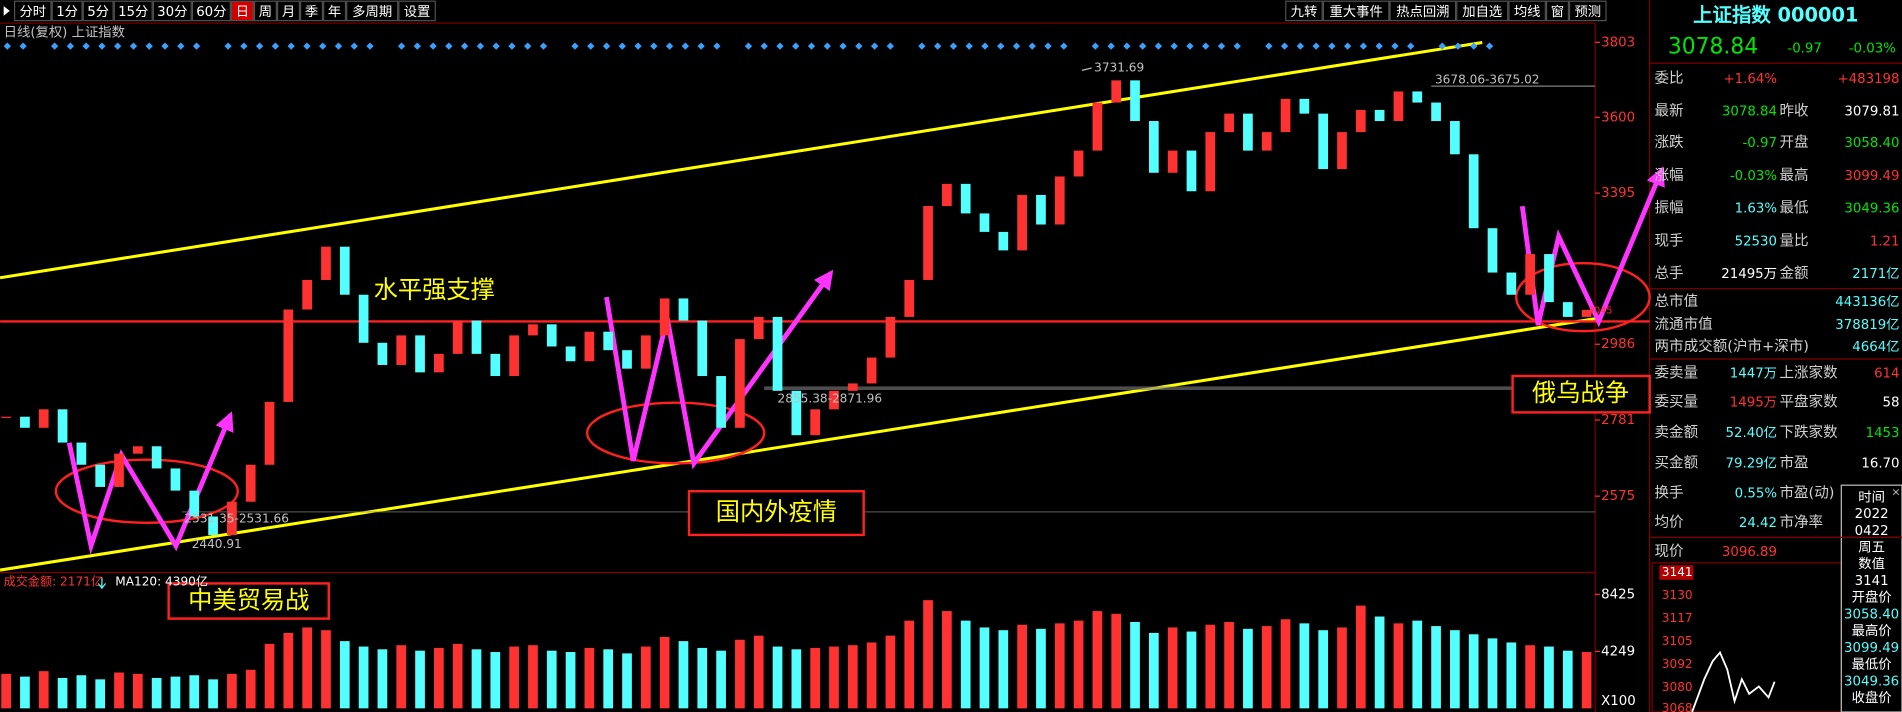 This screenshot has height=712, width=1902. Describe the element at coordinates (1670, 522) in the screenshot. I see `quote-label: 均价` at that location.